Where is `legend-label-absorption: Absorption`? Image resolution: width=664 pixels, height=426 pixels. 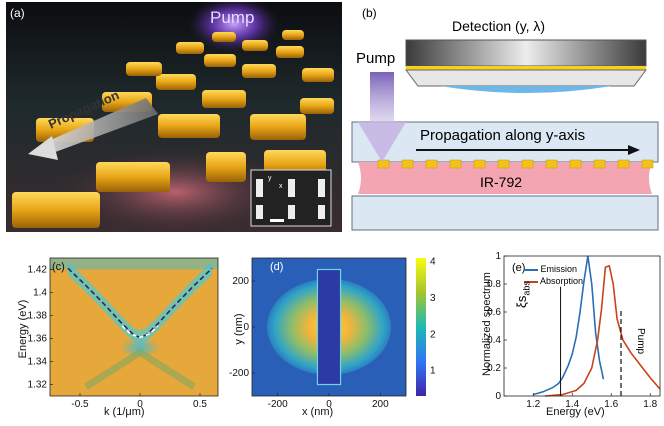
legend-label-absorption: Absorption is located at coordinates (562, 281).